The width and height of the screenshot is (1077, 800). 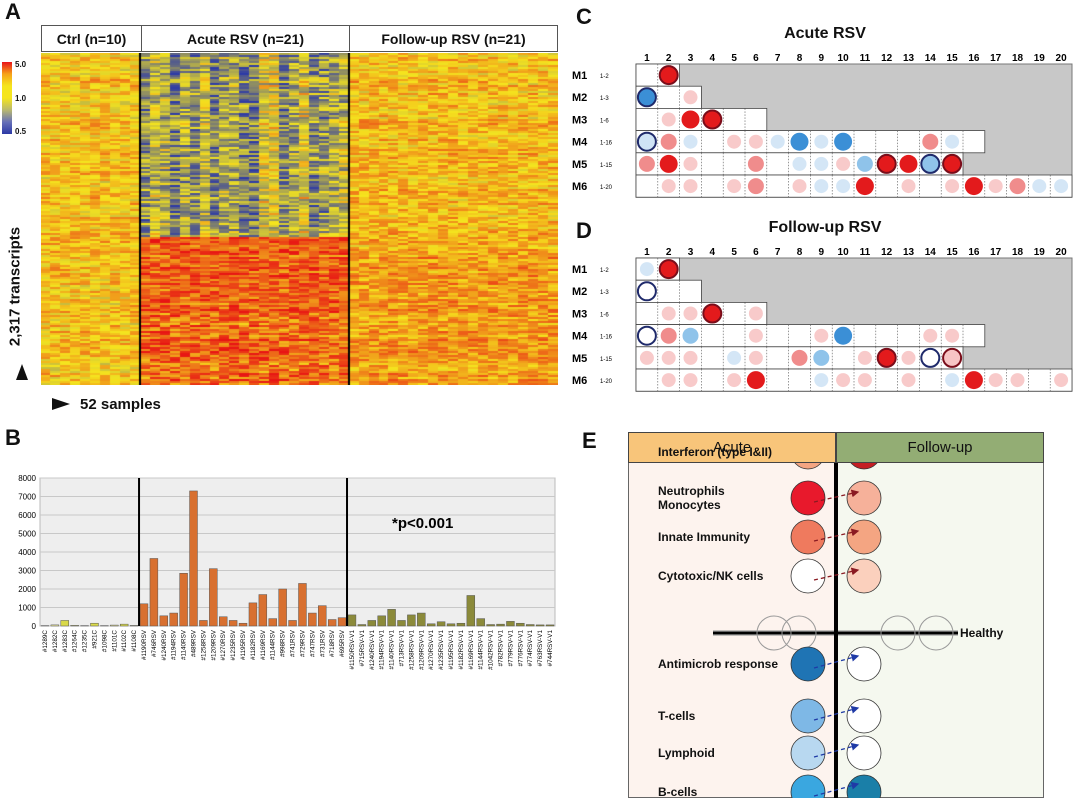 I want to click on healthy-reference-circle, so click(x=774, y=633).